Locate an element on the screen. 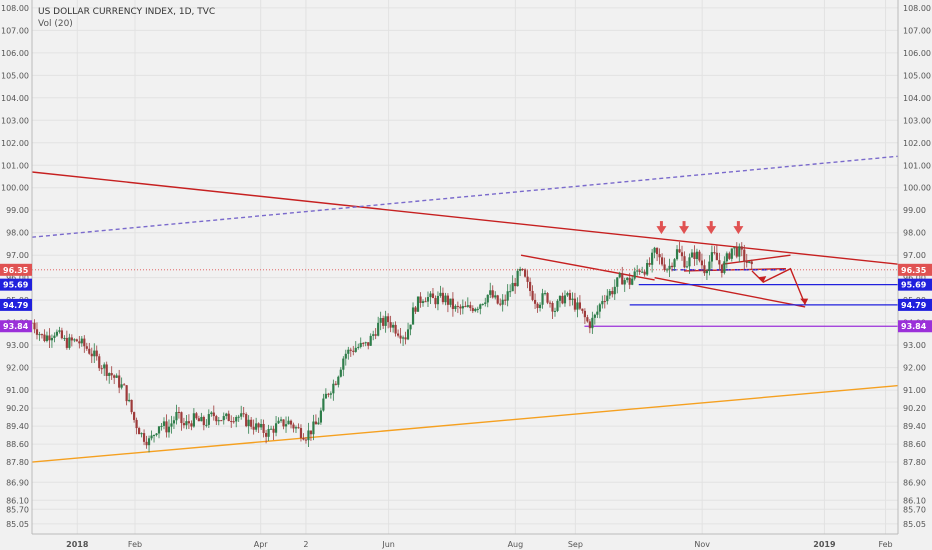  y-tick-label-right: 88.60 is located at coordinates (914, 444).